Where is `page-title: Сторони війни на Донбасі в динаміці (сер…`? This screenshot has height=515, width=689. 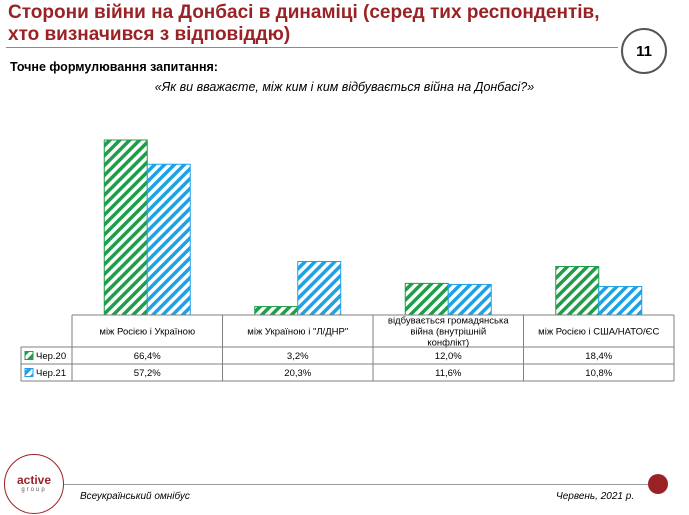
page-title: Сторони війни на Донбасі в динаміці (сер… is located at coordinates (304, 23).